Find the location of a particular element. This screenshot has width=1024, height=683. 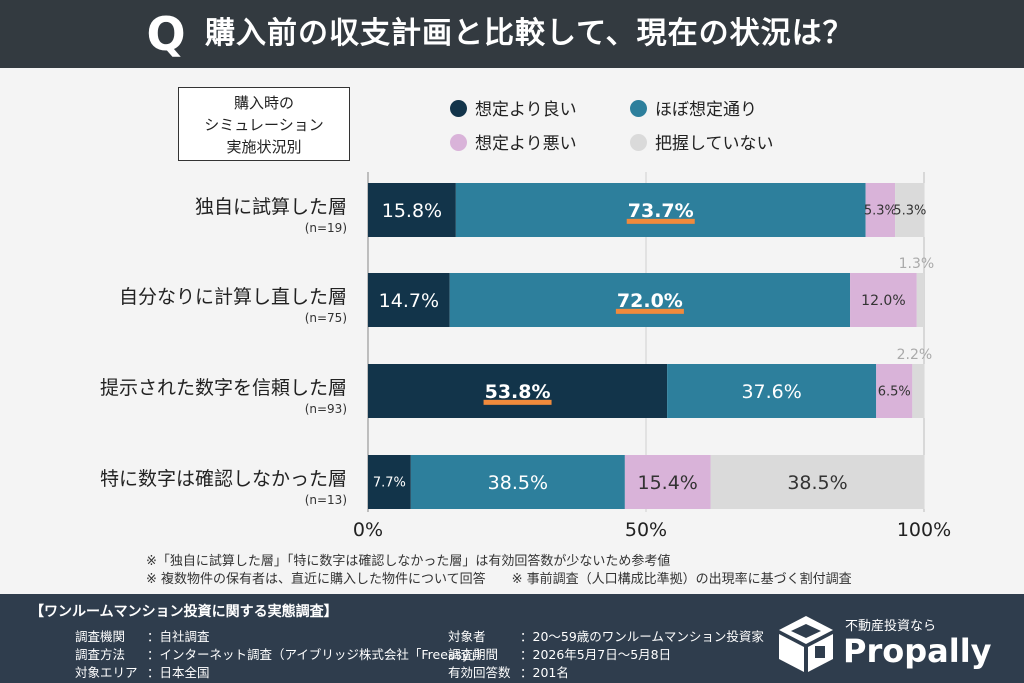

header-bar: Q 購入前の収支計画と比較して、現在の状況は？ is located at coordinates (512, 34).